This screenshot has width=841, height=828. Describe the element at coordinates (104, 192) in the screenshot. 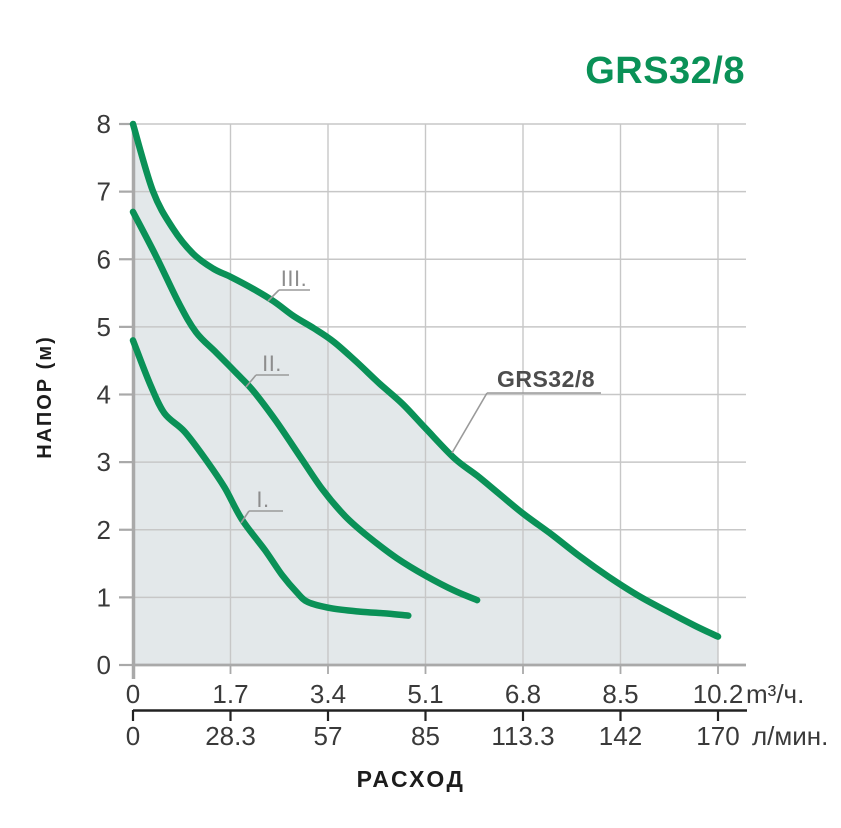

I see `y-tick-label: 7` at that location.